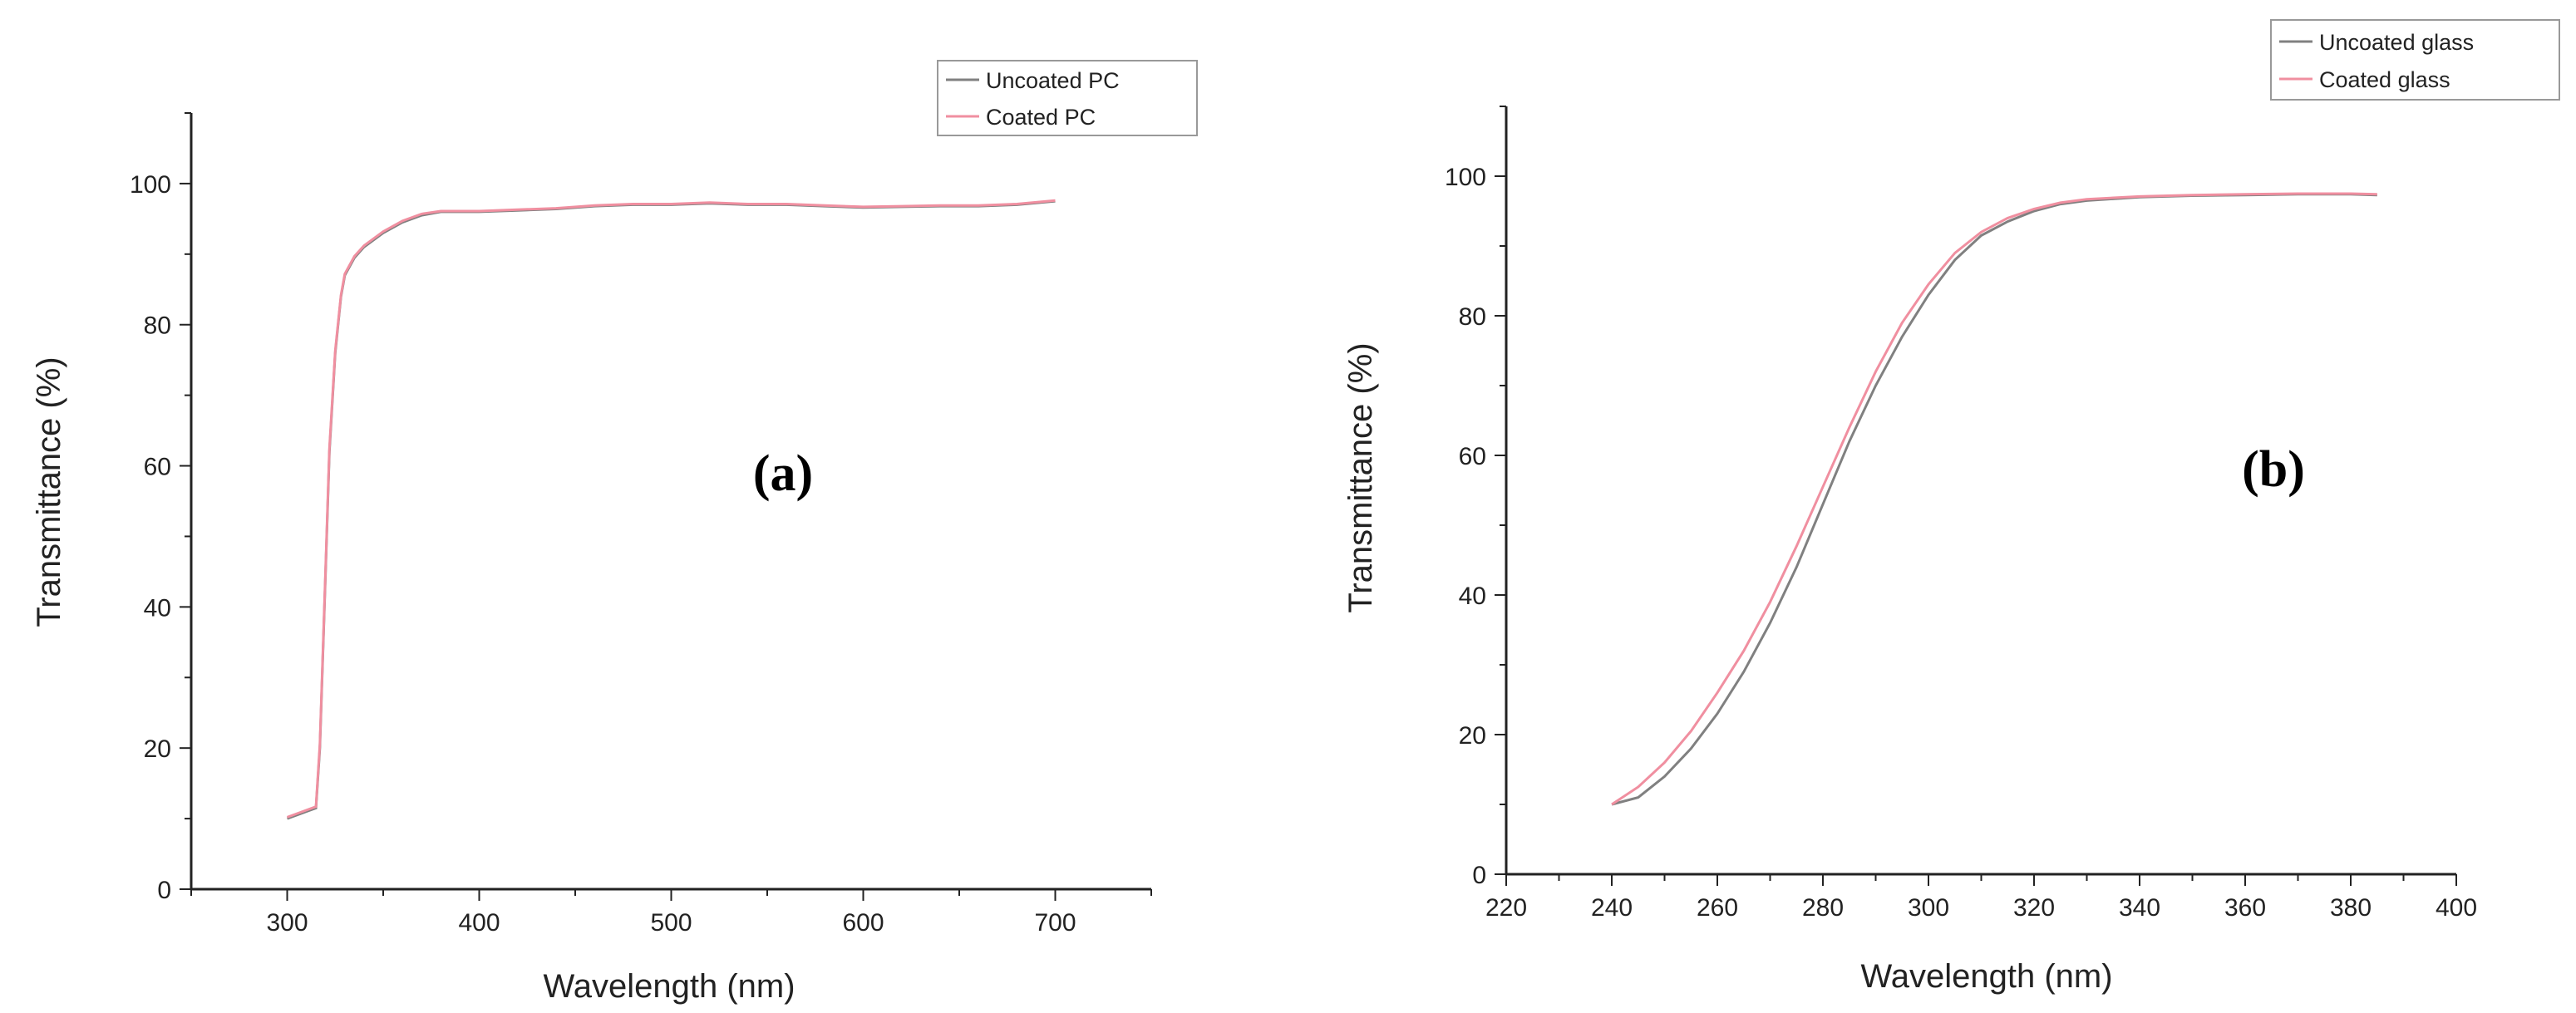  Describe the element at coordinates (287, 923) in the screenshot. I see `chart-a-x-tick-label: 300` at that location.